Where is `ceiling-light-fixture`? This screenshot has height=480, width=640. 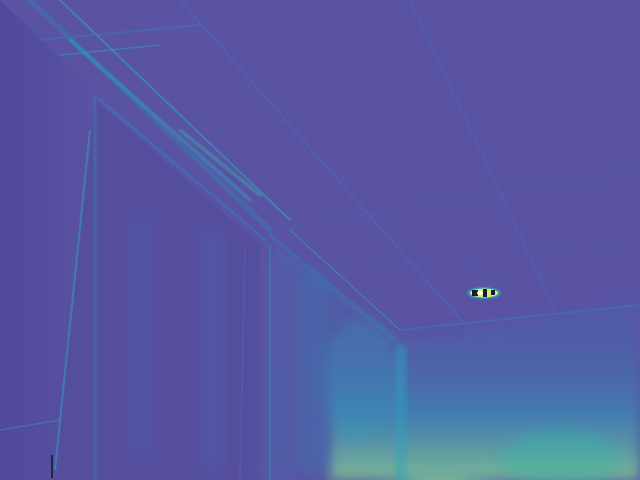 ceiling-light-fixture is located at coordinates (484, 293).